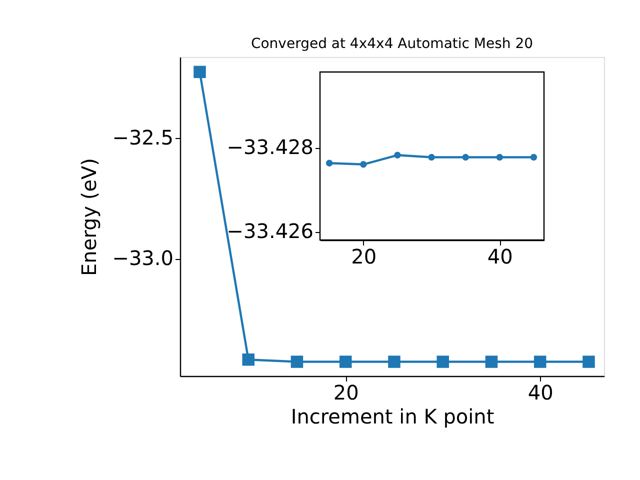 This screenshot has height=480, width=640. Describe the element at coordinates (143, 258) in the screenshot. I see `y-tick-label: −33.0` at that location.